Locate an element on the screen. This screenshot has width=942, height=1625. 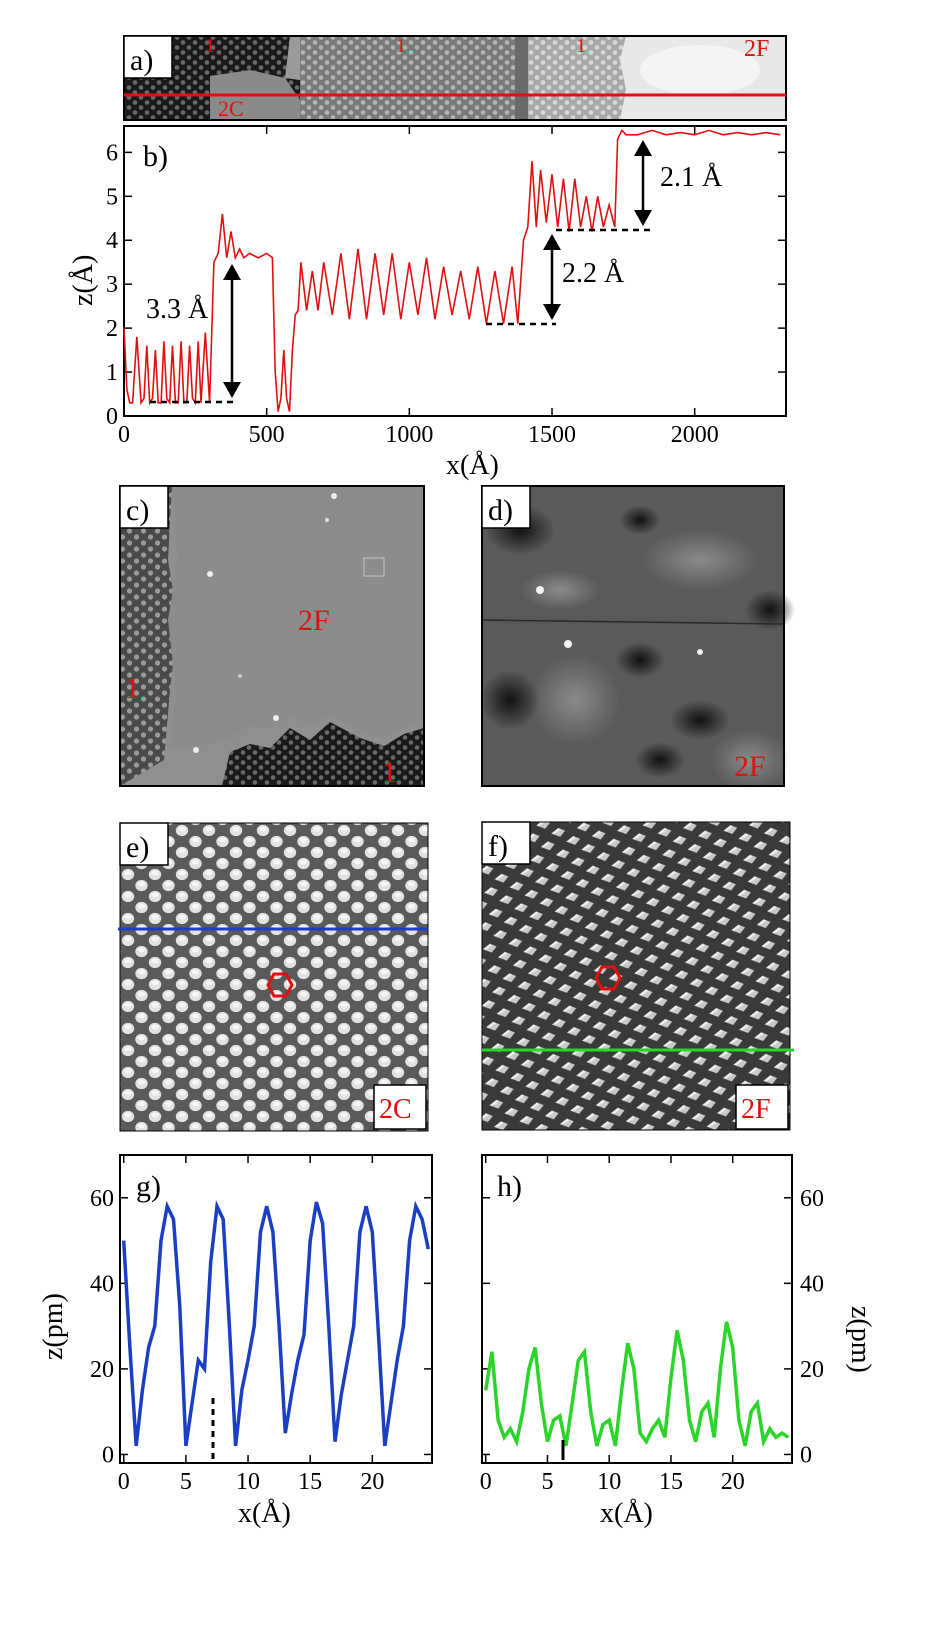
panel-b-ticks: 0 500 1000 1500 2000 0 1 2 3 4 5 6 is located at coordinates (446, 287).